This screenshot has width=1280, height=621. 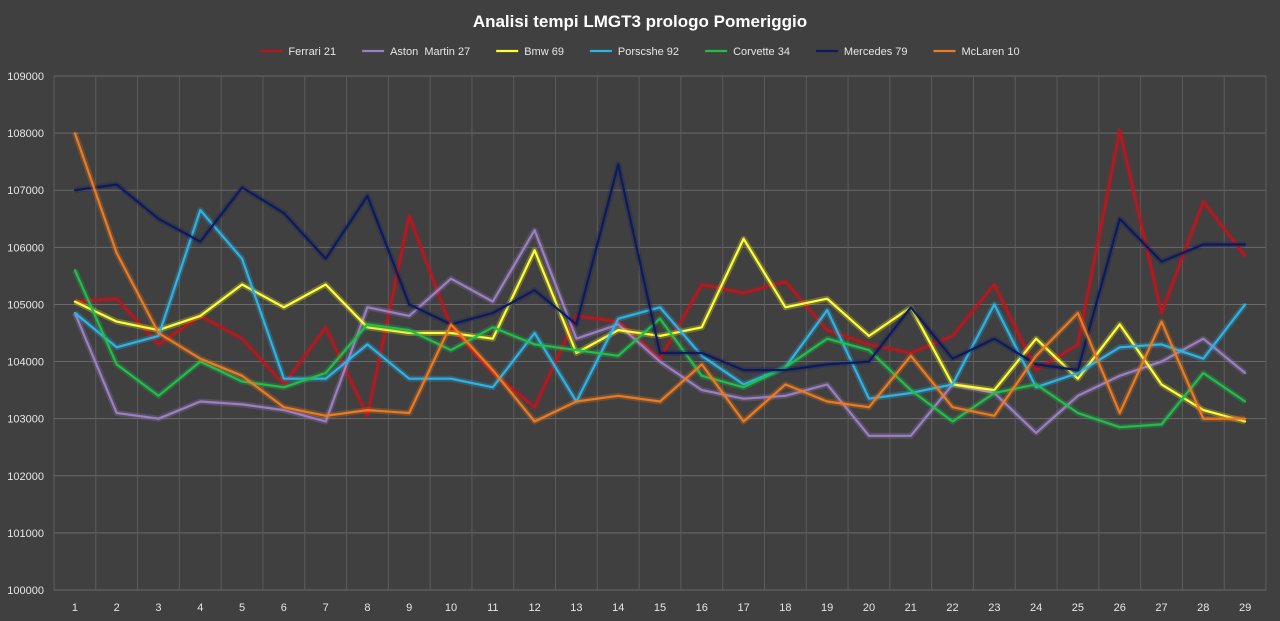 I want to click on x-tick-label: 12, so click(x=534, y=608).